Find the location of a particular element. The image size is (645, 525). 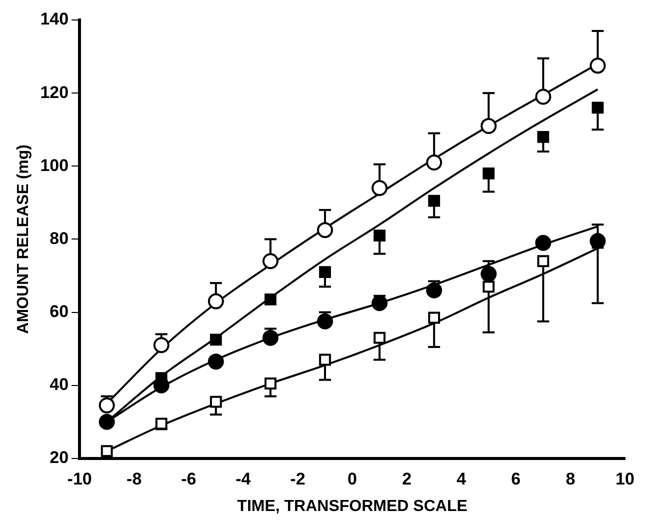

x-tick-label: -4 is located at coordinates (244, 478).